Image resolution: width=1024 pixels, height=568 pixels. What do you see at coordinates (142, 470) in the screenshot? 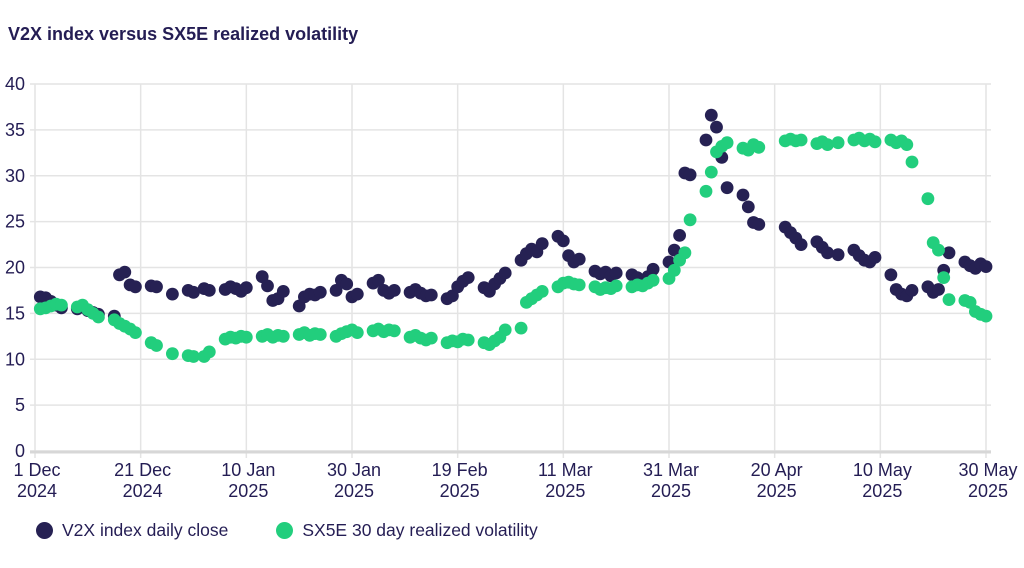
I see `x-tick-label: 21 Dec` at bounding box center [142, 470].